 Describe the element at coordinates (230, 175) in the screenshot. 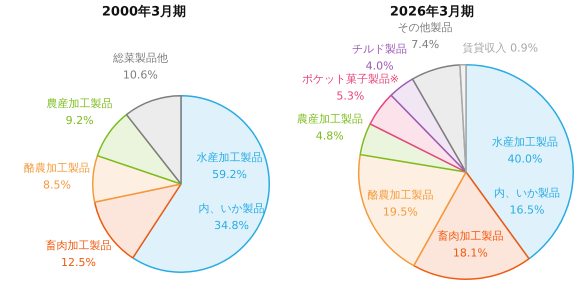

I see `data-label: 59.2%` at that location.